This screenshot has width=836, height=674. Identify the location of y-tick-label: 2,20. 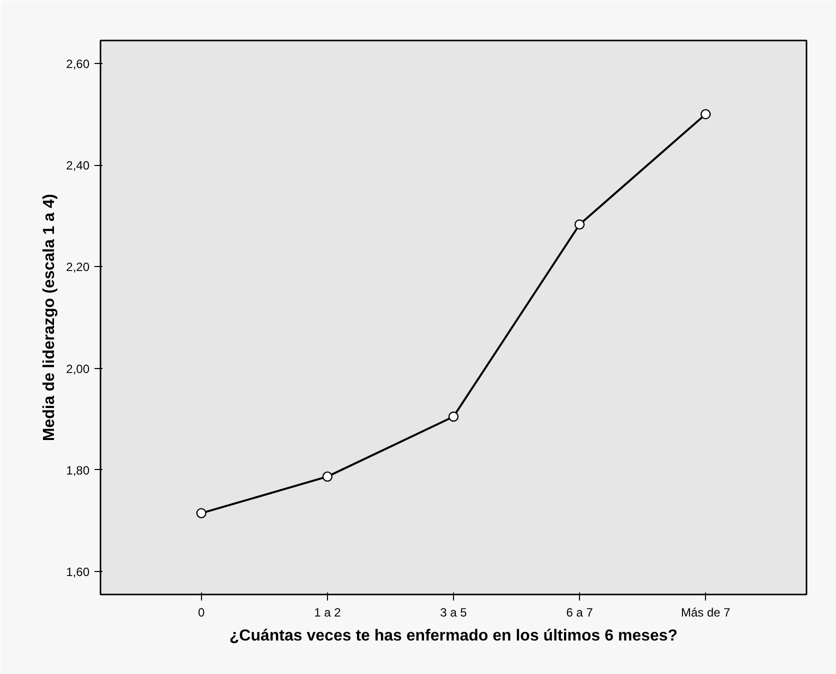
(78, 267).